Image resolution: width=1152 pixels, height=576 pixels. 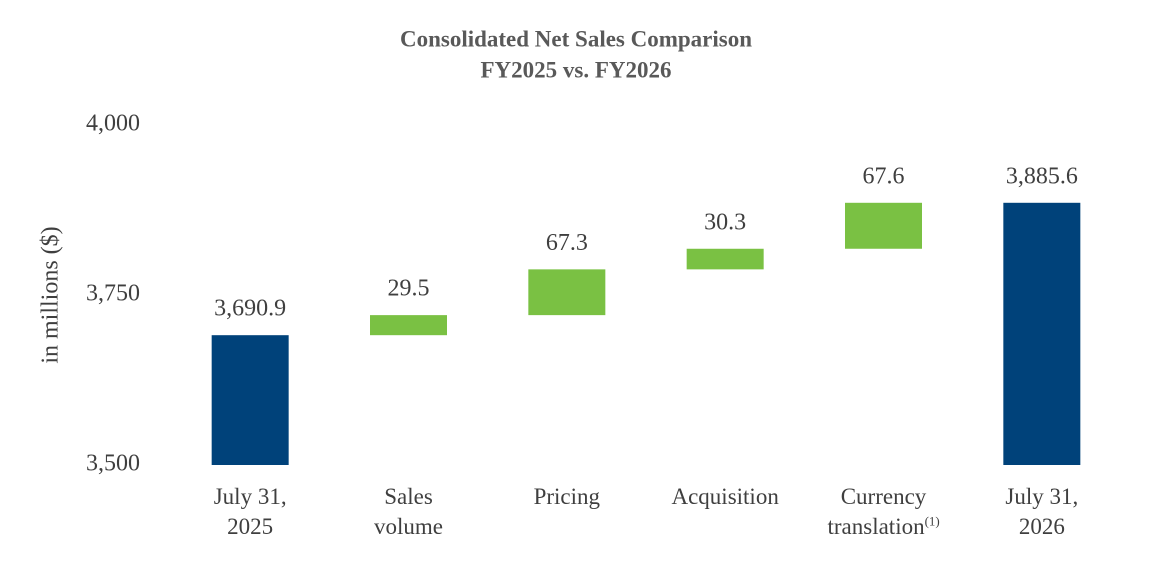 What do you see at coordinates (250, 309) in the screenshot?
I see `value-label: 3,690.9` at bounding box center [250, 309].